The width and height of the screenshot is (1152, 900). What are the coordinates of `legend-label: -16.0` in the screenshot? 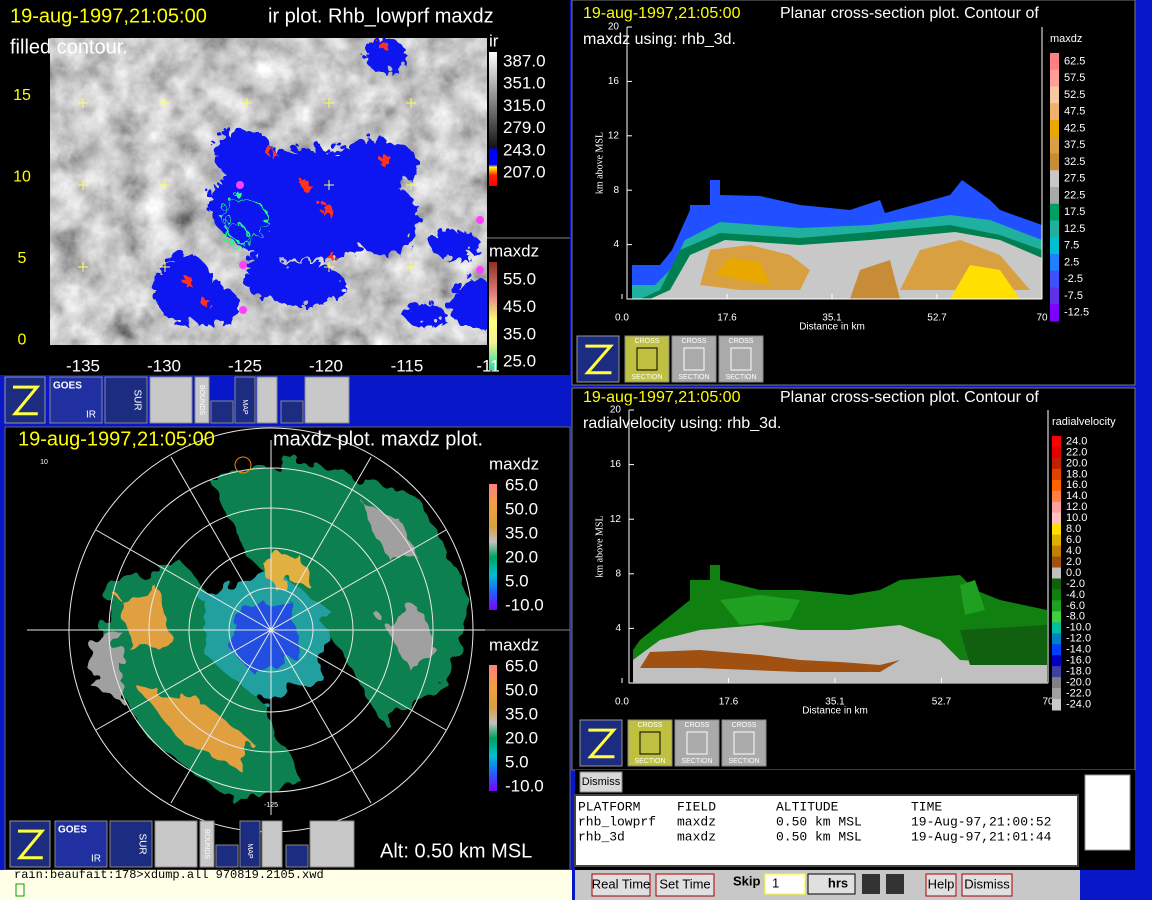 It's located at (1078, 661).